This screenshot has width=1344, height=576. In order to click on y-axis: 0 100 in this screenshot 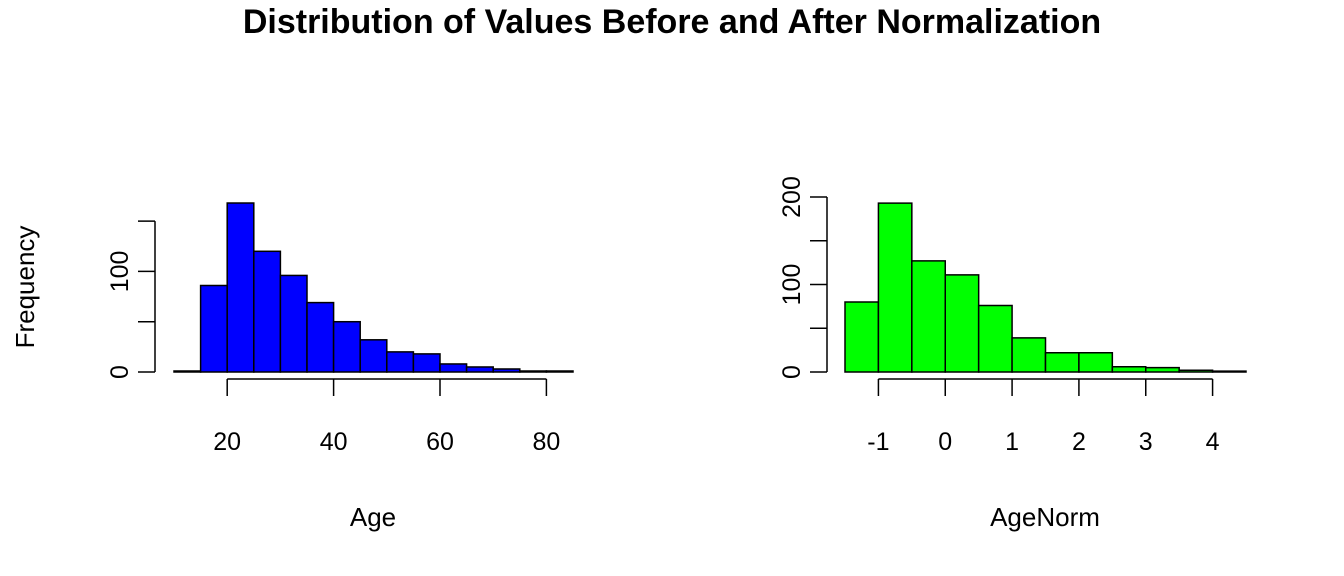, I will do `click(131, 299)`.